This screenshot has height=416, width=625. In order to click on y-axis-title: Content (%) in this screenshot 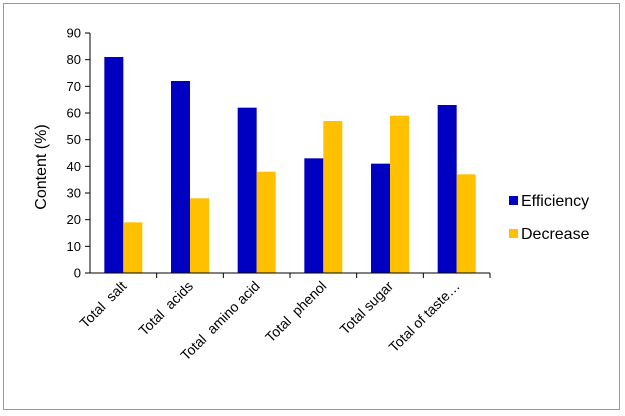, I will do `click(41, 166)`.